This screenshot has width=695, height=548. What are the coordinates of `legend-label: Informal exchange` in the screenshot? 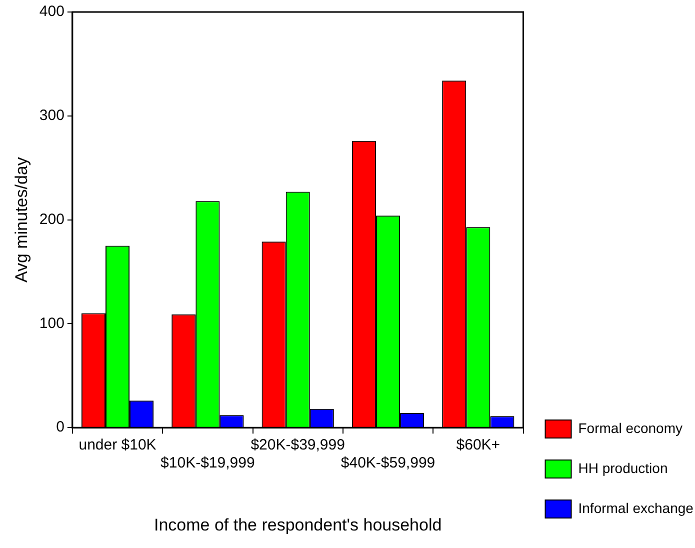 It's located at (636, 508).